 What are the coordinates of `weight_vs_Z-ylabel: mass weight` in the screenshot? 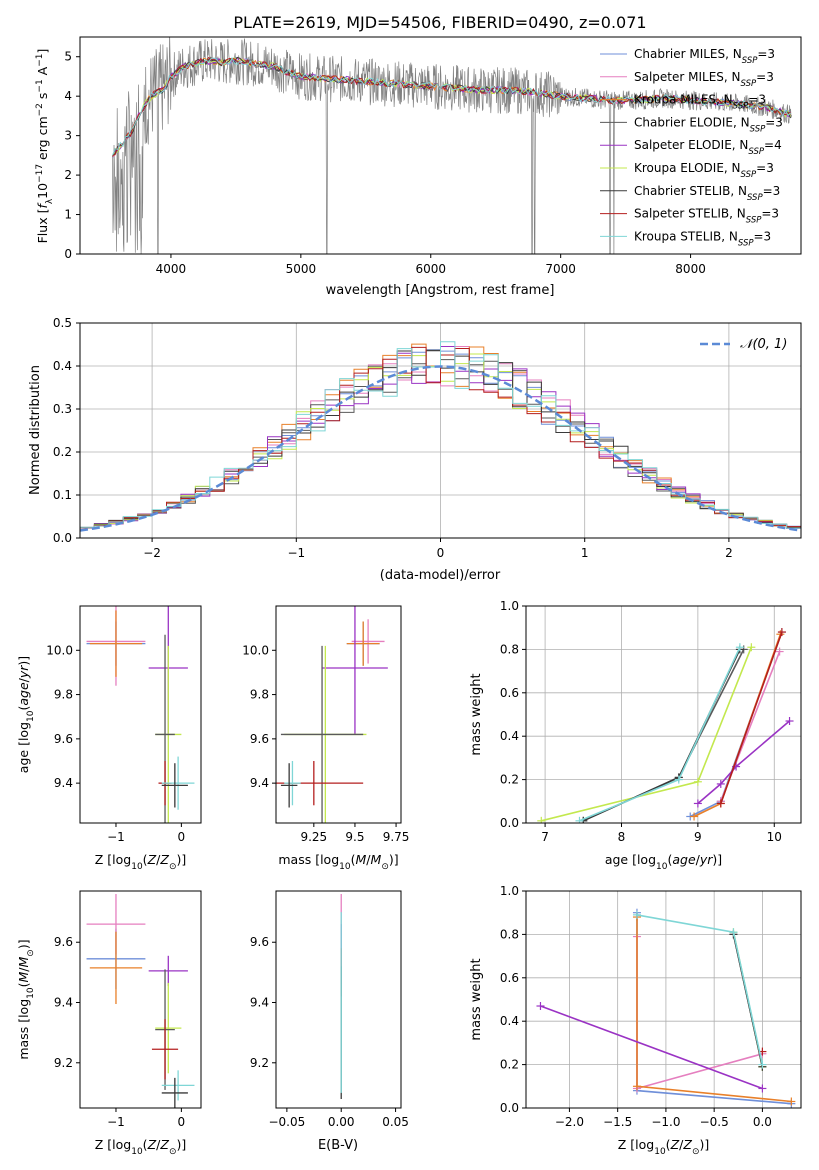 It's located at (476, 999).